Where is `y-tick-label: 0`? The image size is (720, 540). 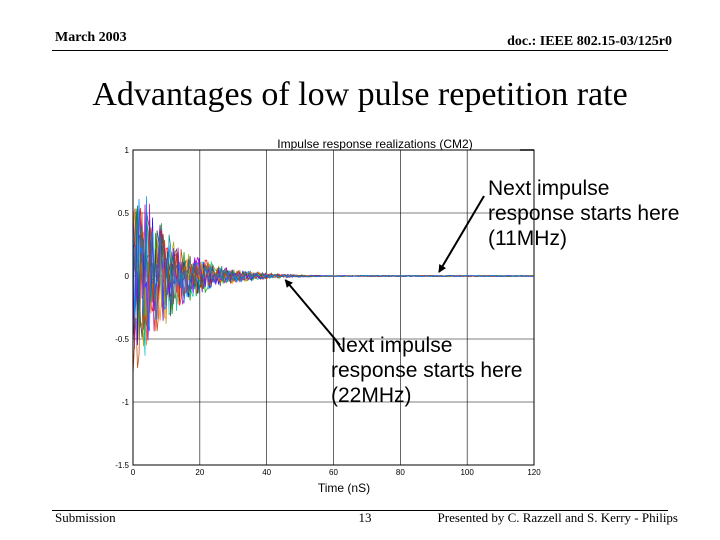
y-tick-label: 0 is located at coordinates (127, 276).